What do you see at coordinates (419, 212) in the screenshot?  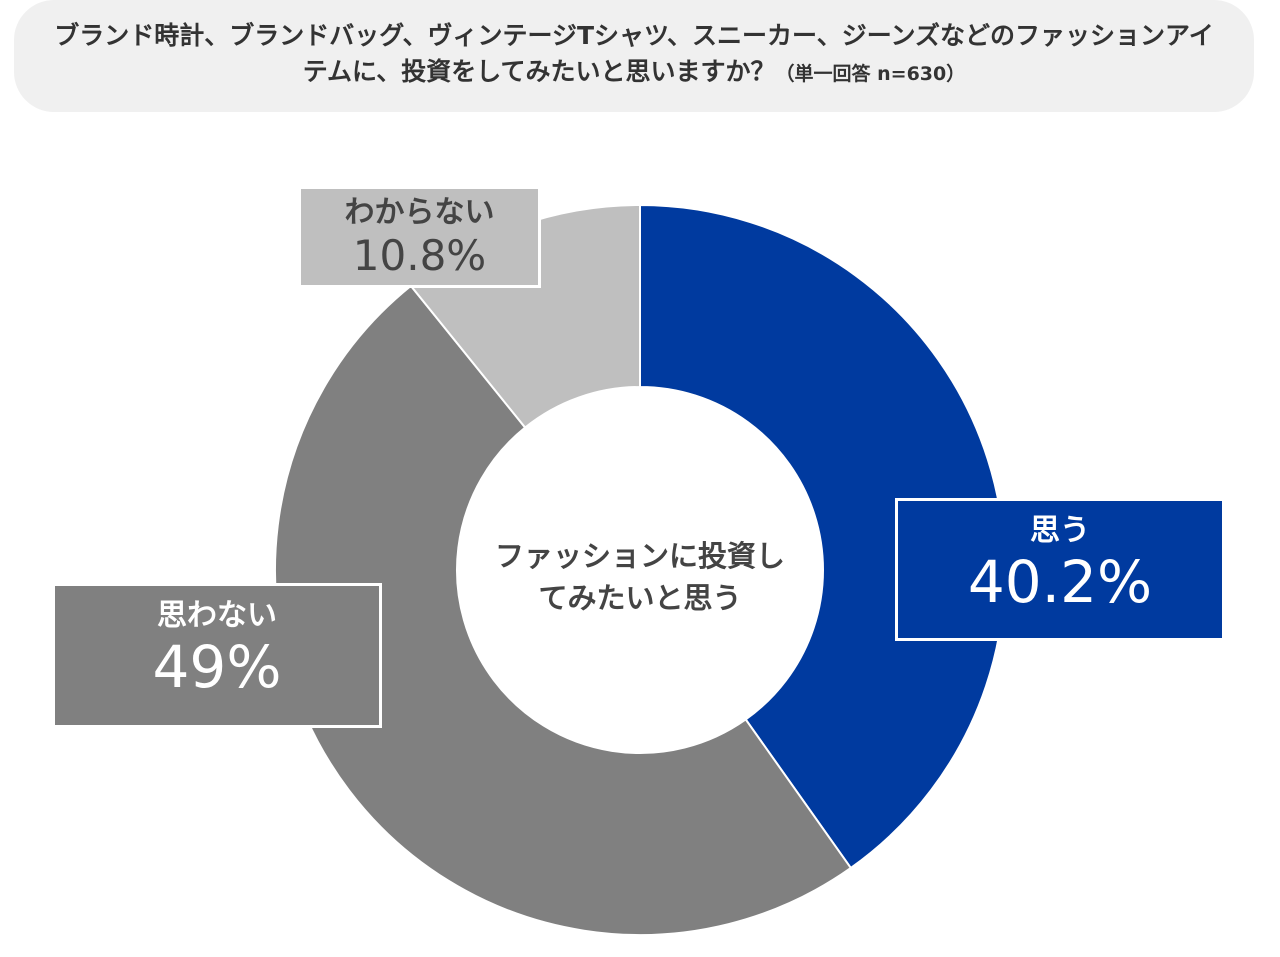 I see `category-label: わからない` at bounding box center [419, 212].